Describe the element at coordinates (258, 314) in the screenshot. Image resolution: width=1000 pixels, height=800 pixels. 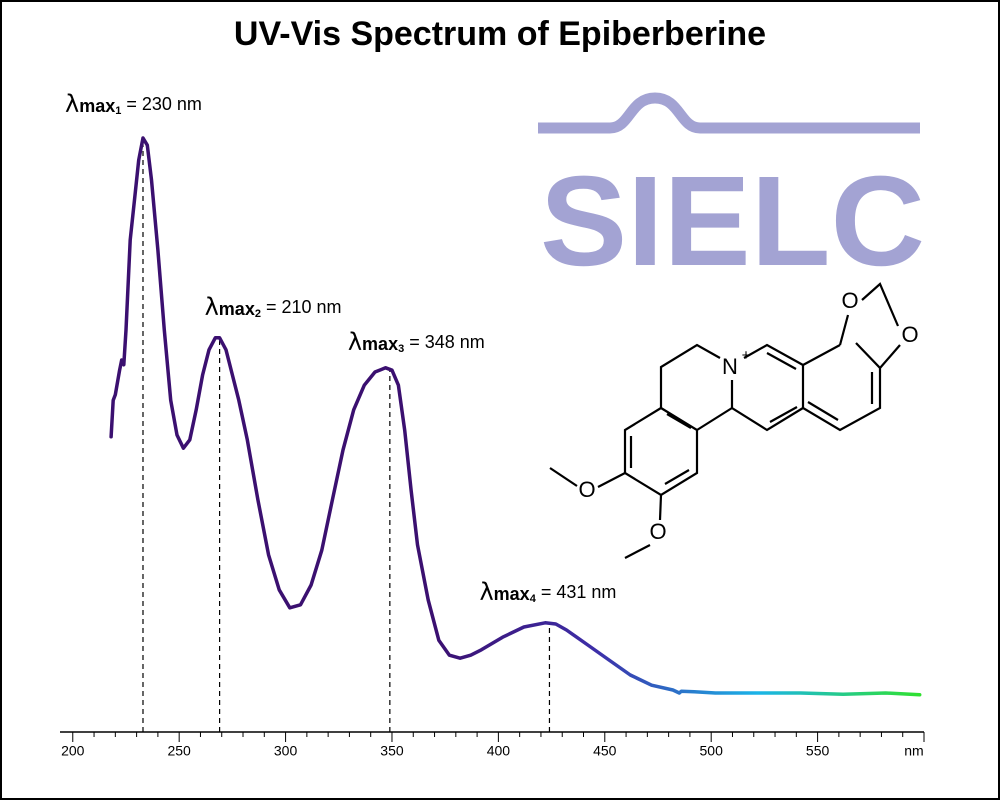
I see `peak-index: 2` at that location.